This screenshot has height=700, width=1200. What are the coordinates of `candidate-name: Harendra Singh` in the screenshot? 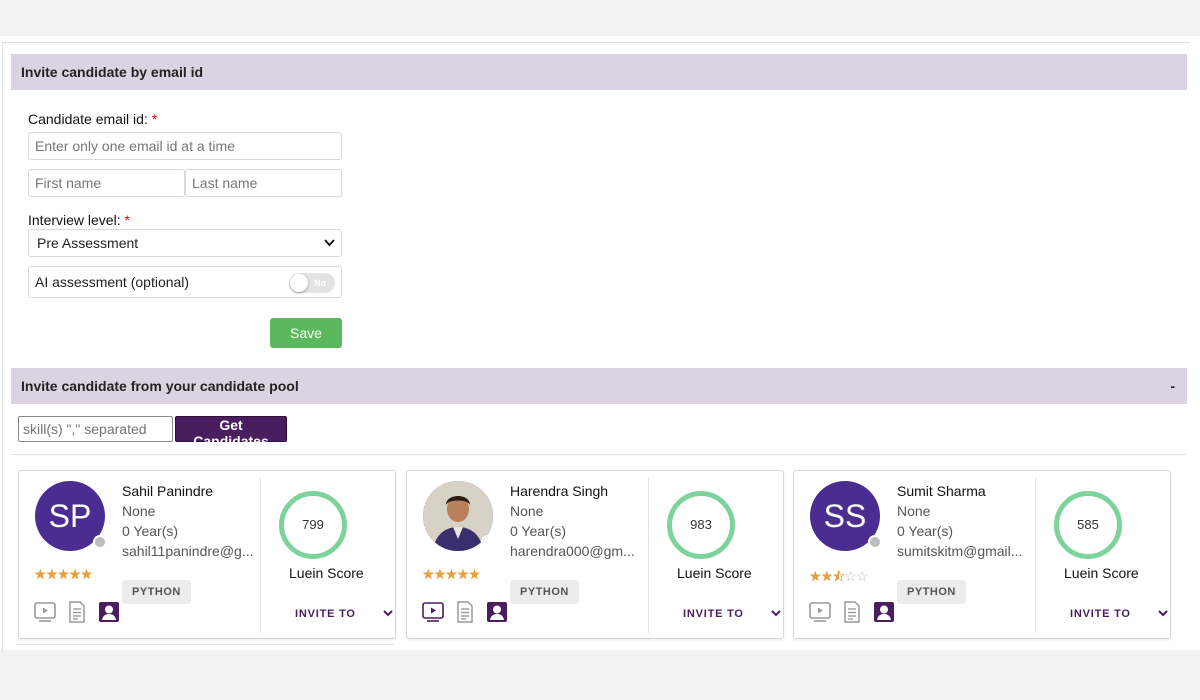 It's located at (559, 491).